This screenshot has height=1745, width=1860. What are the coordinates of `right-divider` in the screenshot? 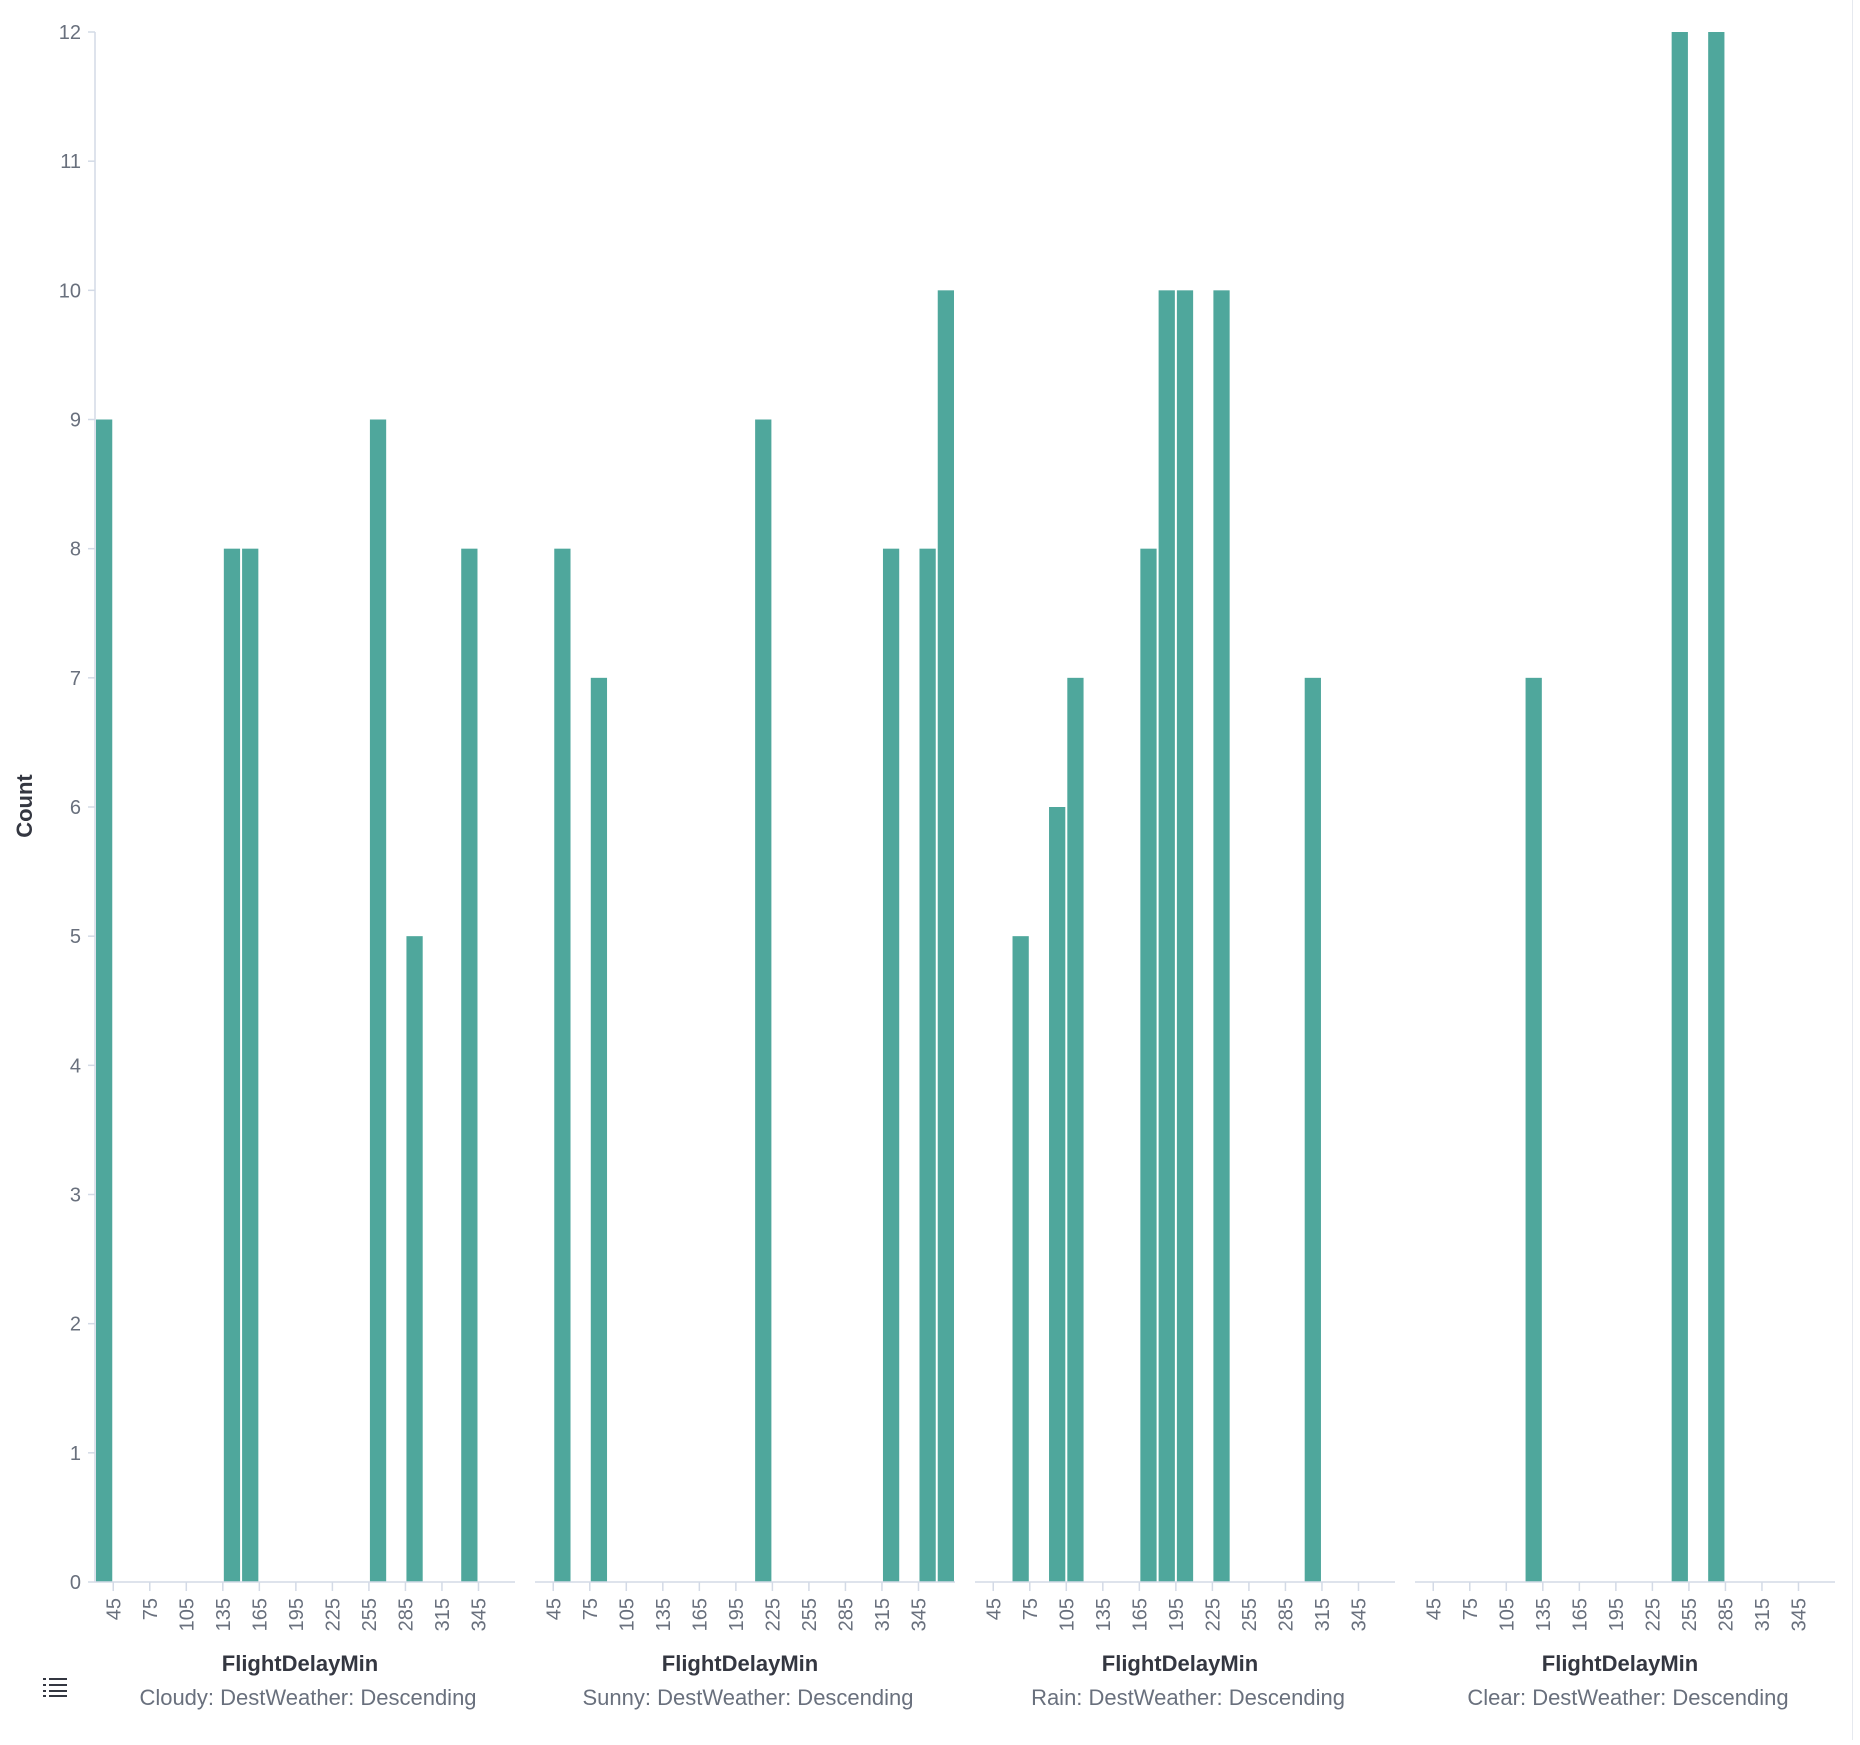 It's located at (1852, 870).